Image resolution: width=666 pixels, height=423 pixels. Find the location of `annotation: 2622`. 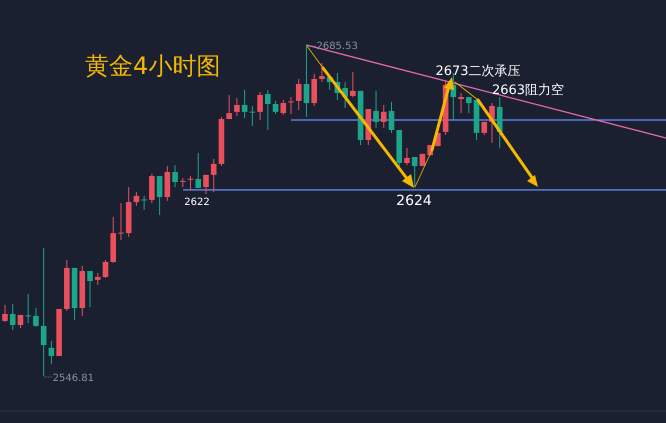

annotation: 2622 is located at coordinates (197, 202).